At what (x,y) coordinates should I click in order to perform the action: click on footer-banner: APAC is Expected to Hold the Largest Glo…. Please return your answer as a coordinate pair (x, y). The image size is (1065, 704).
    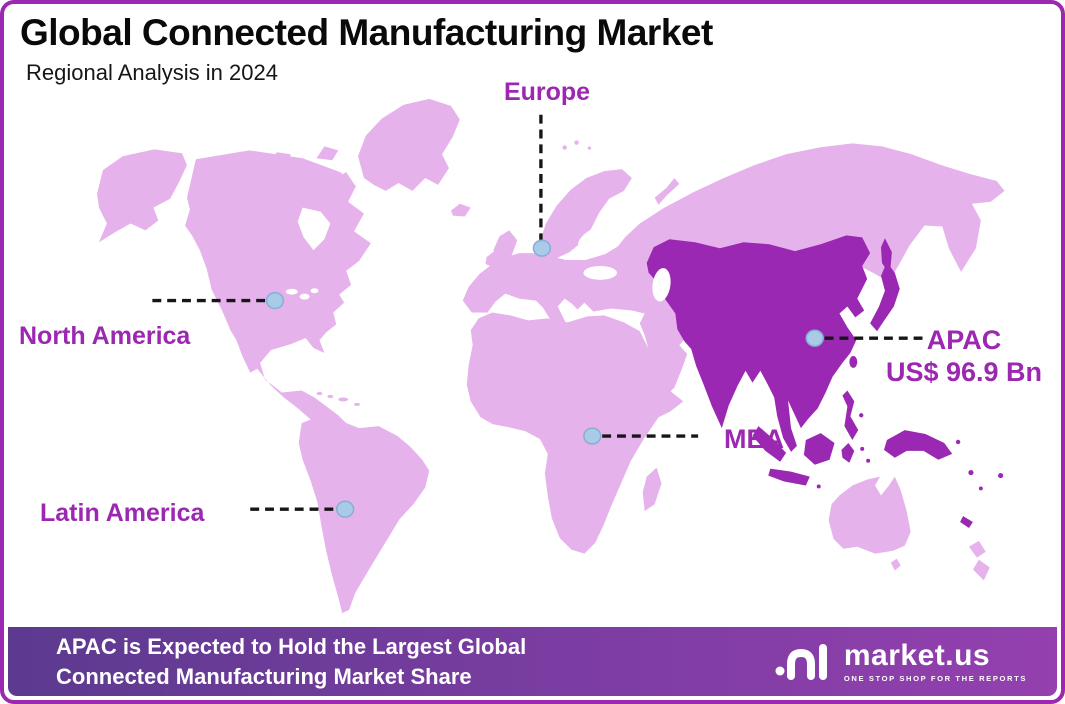
    Looking at the image, I should click on (532, 661).